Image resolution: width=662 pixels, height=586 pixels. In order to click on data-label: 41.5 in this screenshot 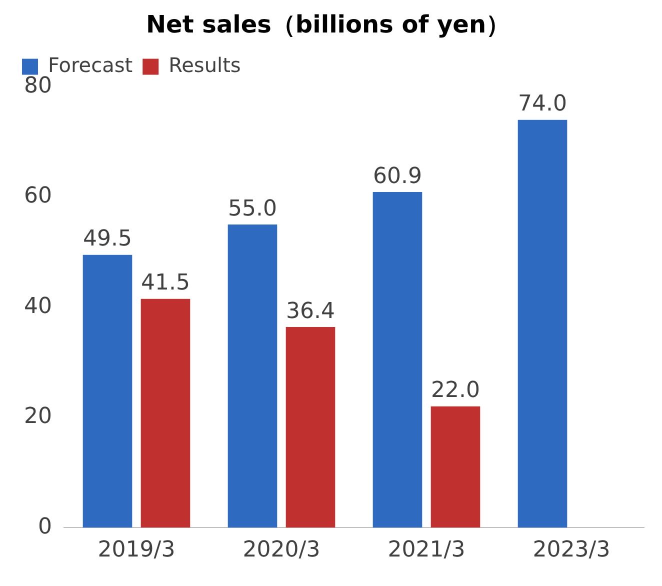, I will do `click(165, 283)`.